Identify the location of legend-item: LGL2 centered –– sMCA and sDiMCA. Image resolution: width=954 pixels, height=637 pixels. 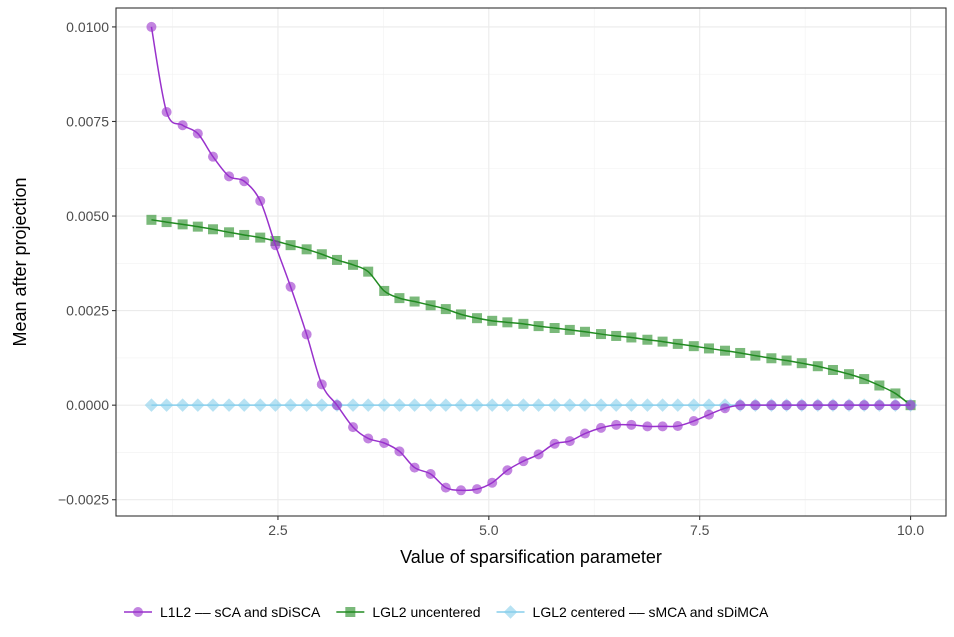
(632, 612).